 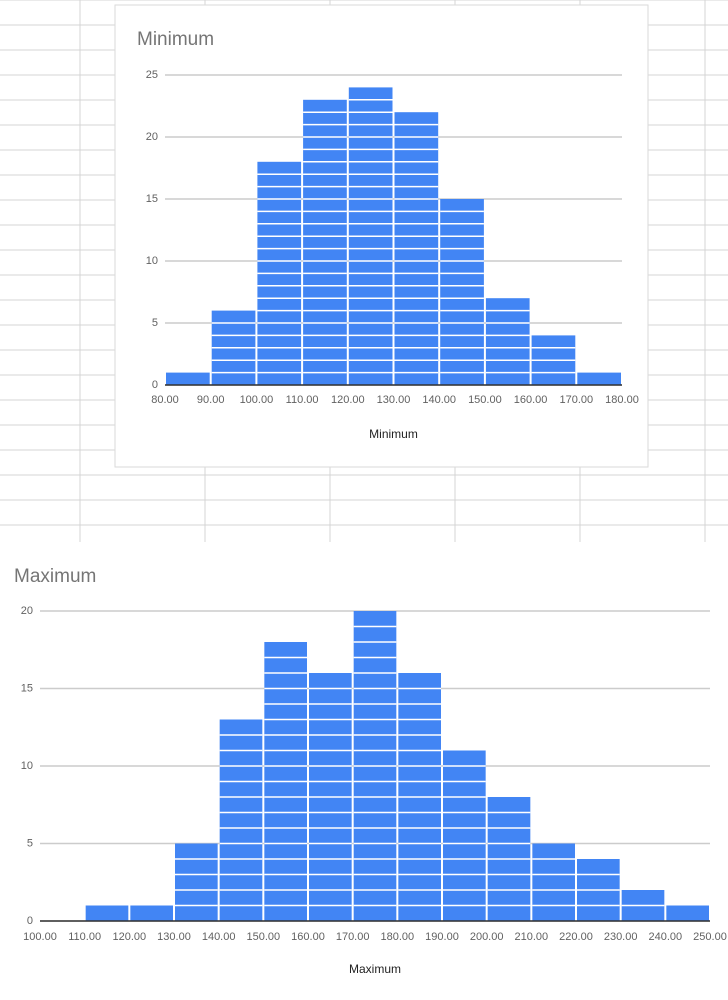 I want to click on y-tick-label: 25, so click(x=152, y=75).